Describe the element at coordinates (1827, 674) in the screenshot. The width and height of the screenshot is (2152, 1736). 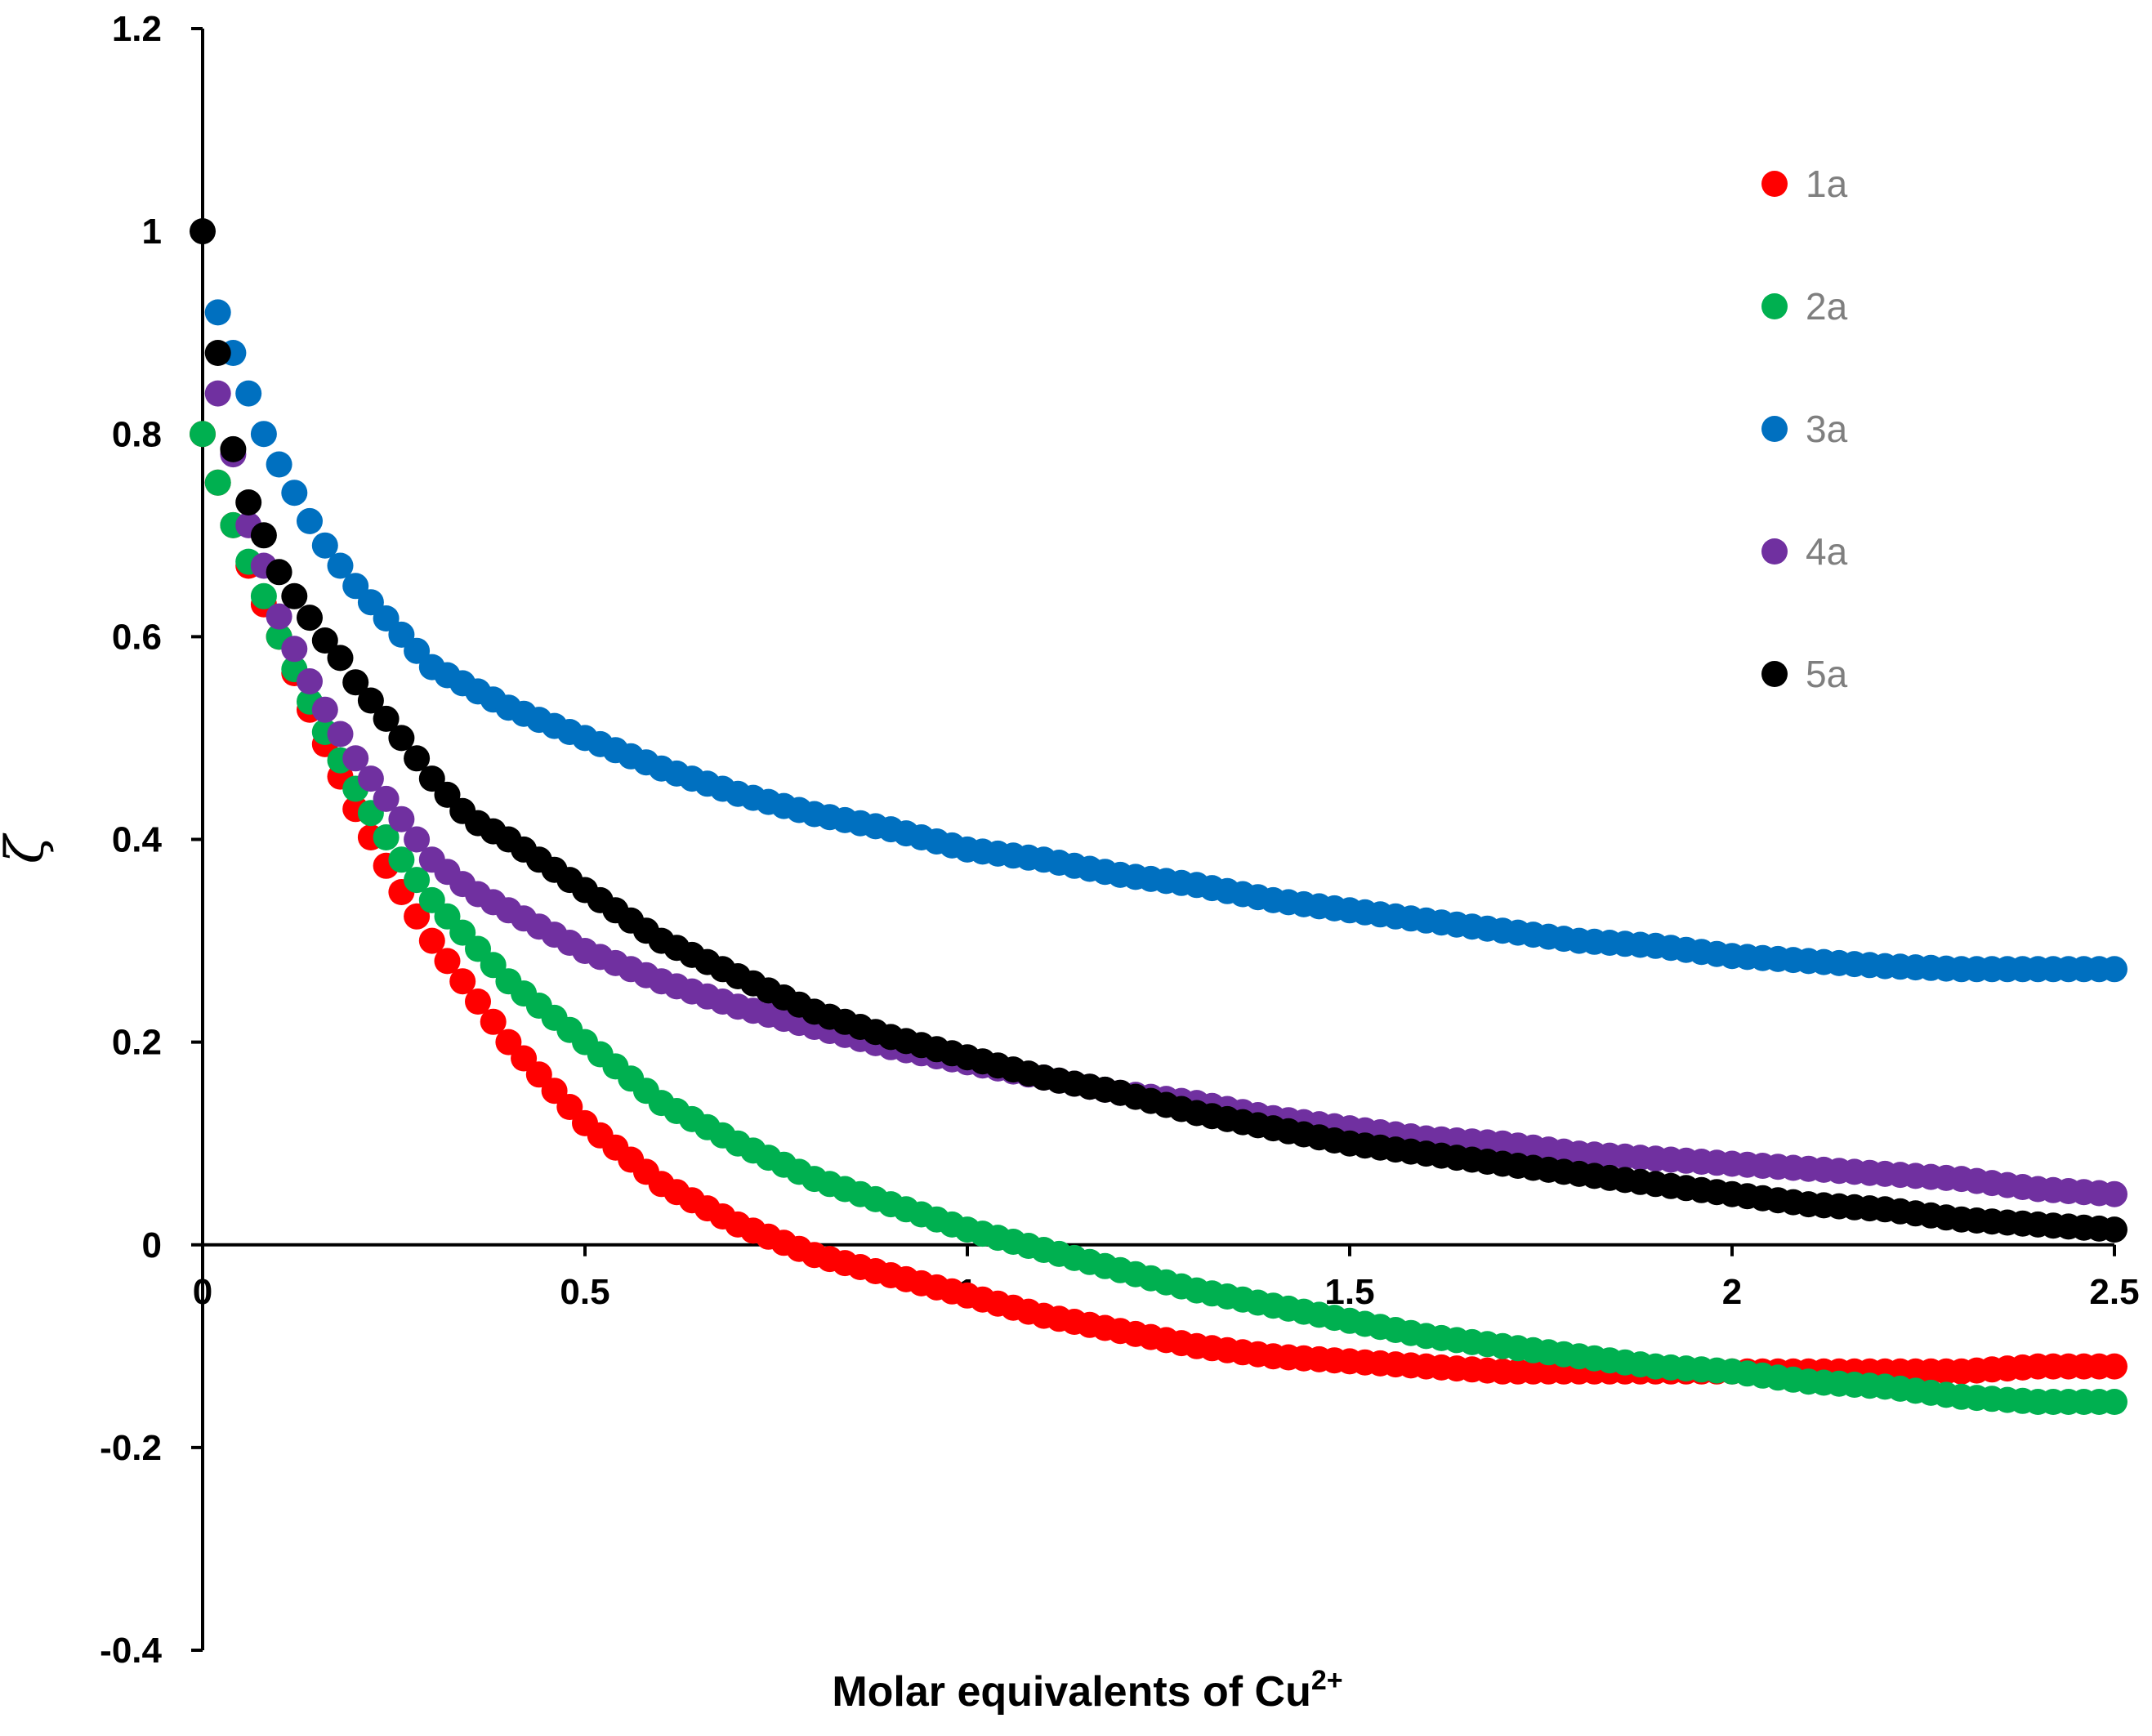
I see `legend-label-5a: 5a` at that location.